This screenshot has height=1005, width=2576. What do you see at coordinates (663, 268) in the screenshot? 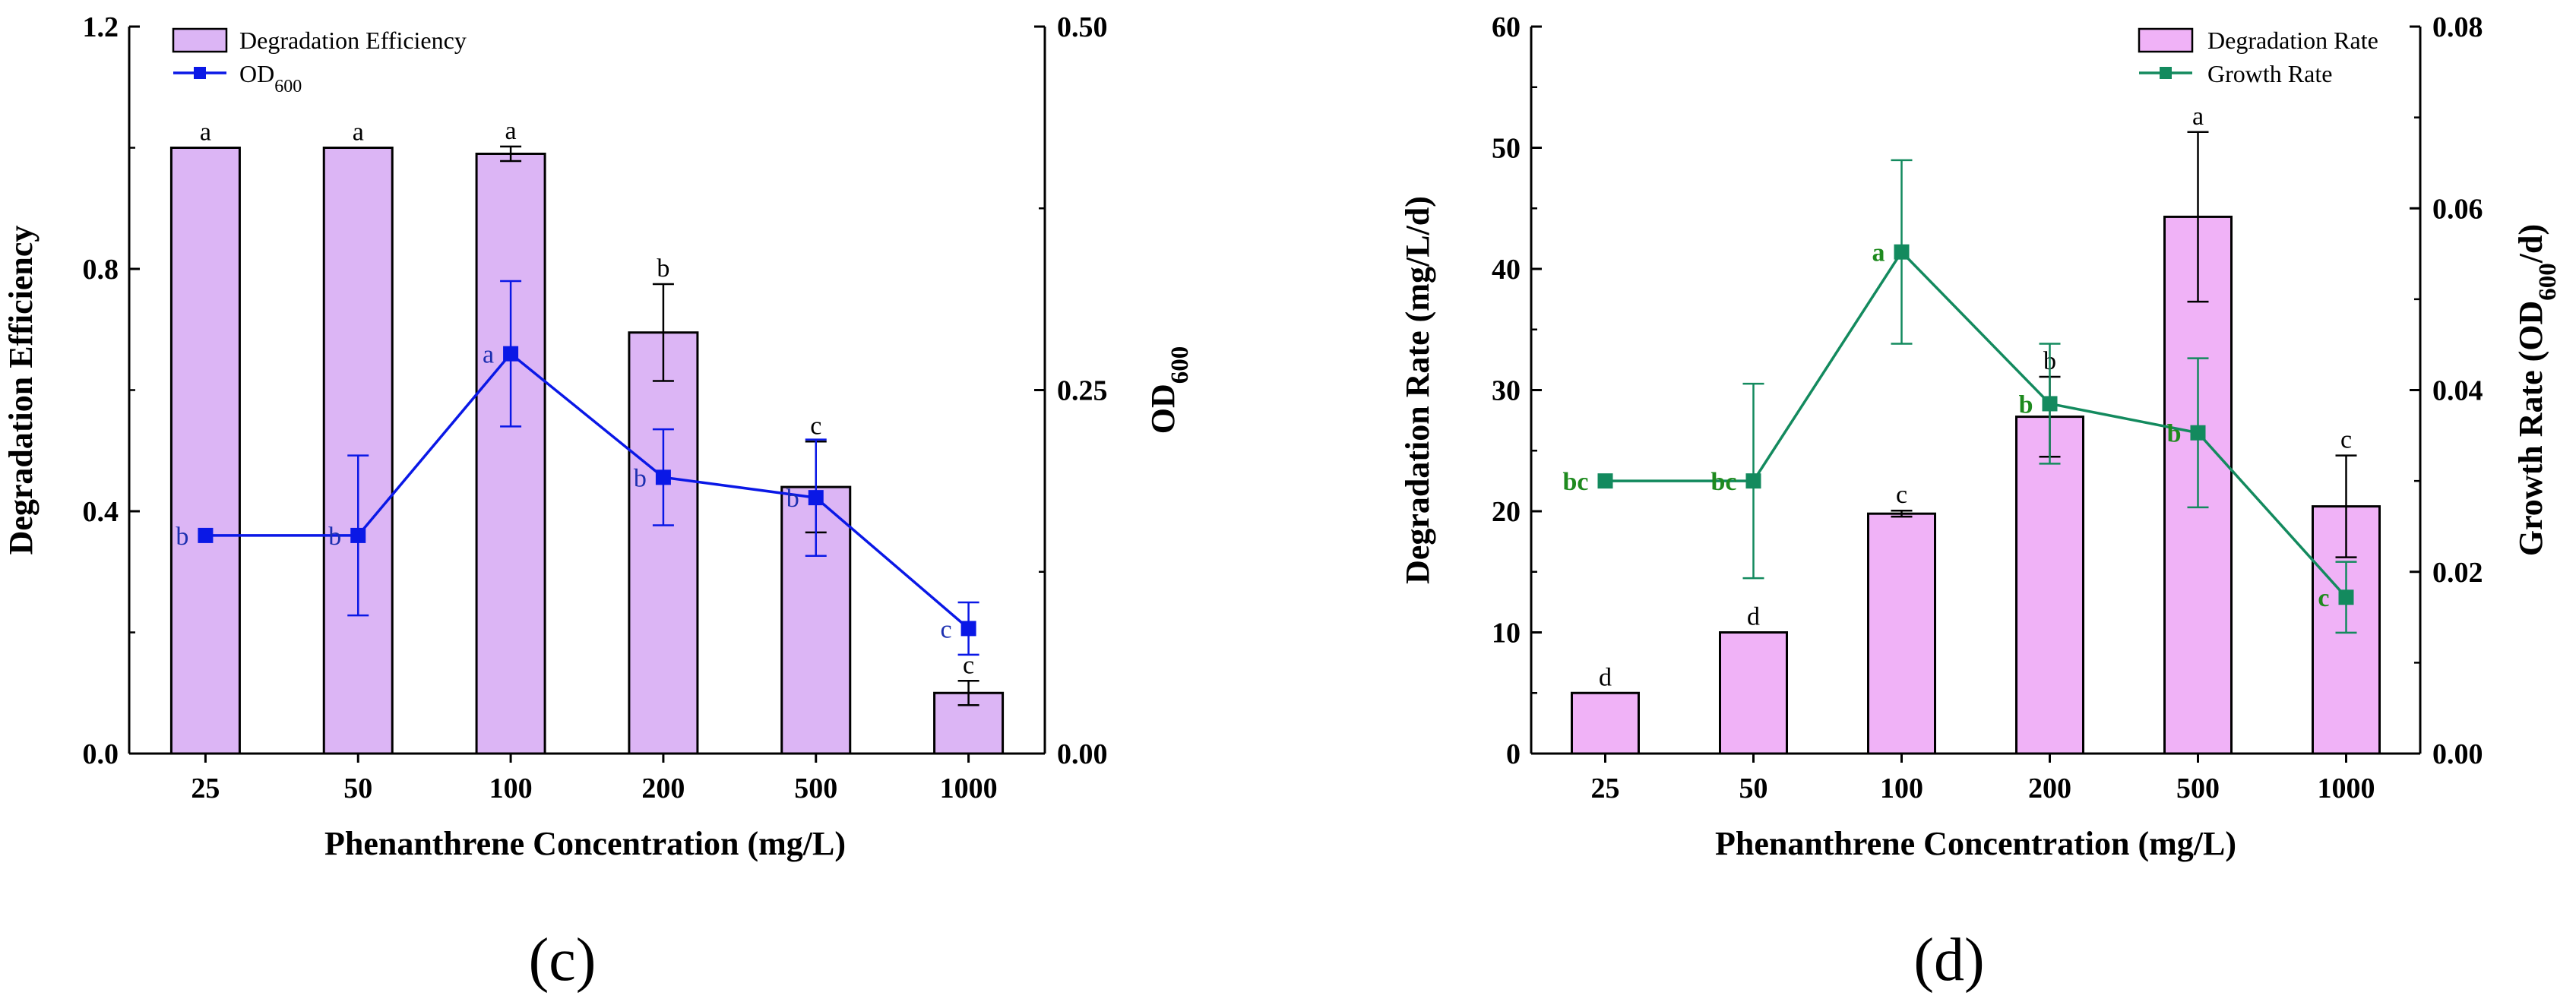
I see `bar-letter-200: b` at bounding box center [663, 268].